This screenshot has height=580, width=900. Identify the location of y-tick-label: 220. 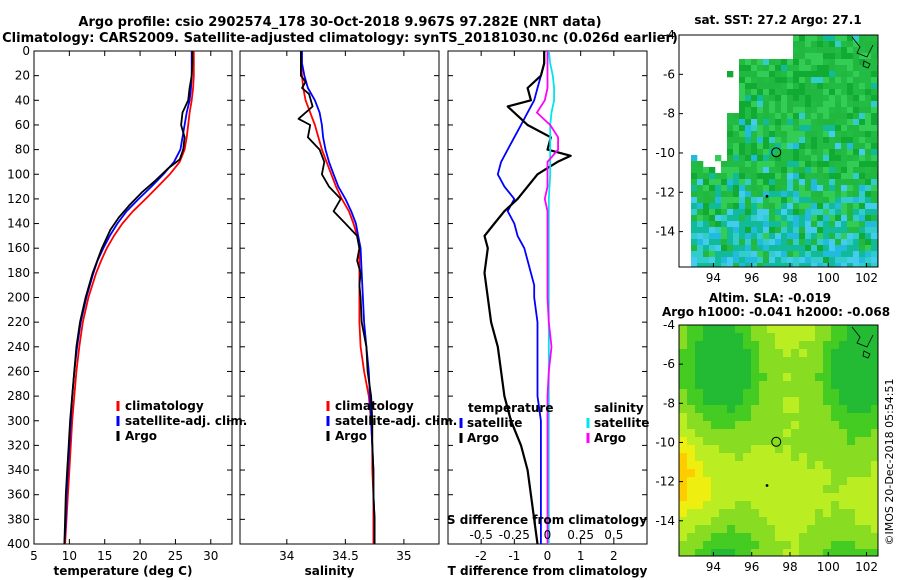
(18, 322).